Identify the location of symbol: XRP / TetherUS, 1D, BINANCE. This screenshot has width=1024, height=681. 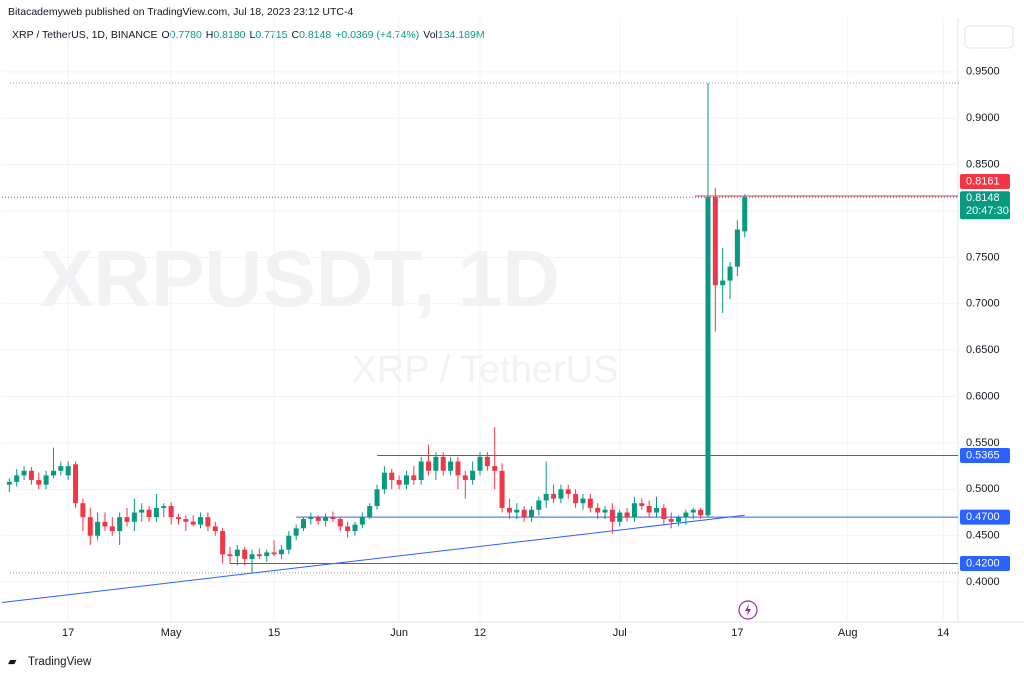
(85, 35).